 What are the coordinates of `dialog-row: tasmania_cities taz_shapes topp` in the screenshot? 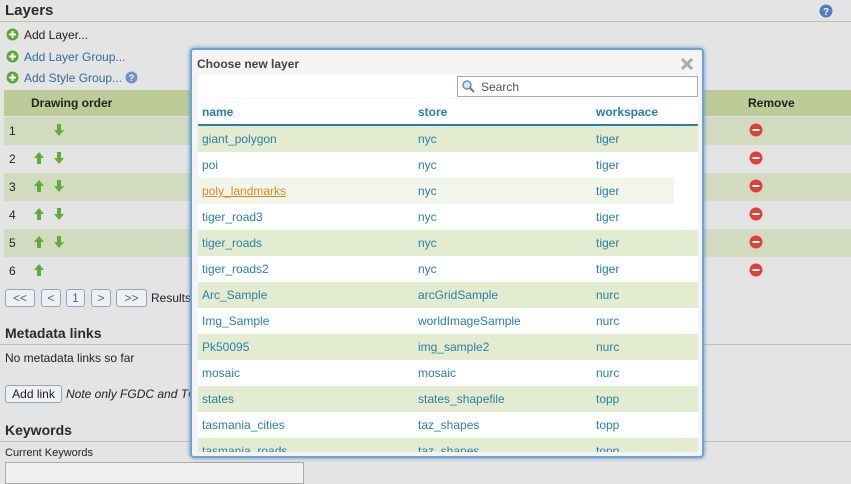 It's located at (448, 425).